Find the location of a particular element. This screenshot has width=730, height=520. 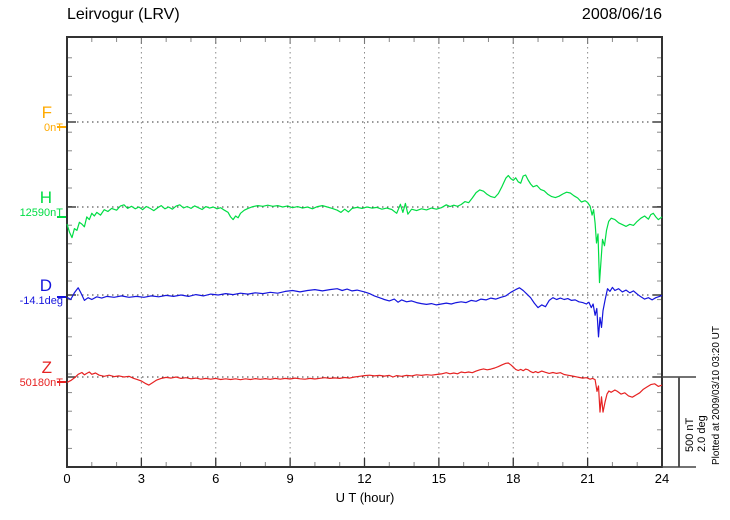

component-base-value: 12590nT is located at coordinates (41, 213).